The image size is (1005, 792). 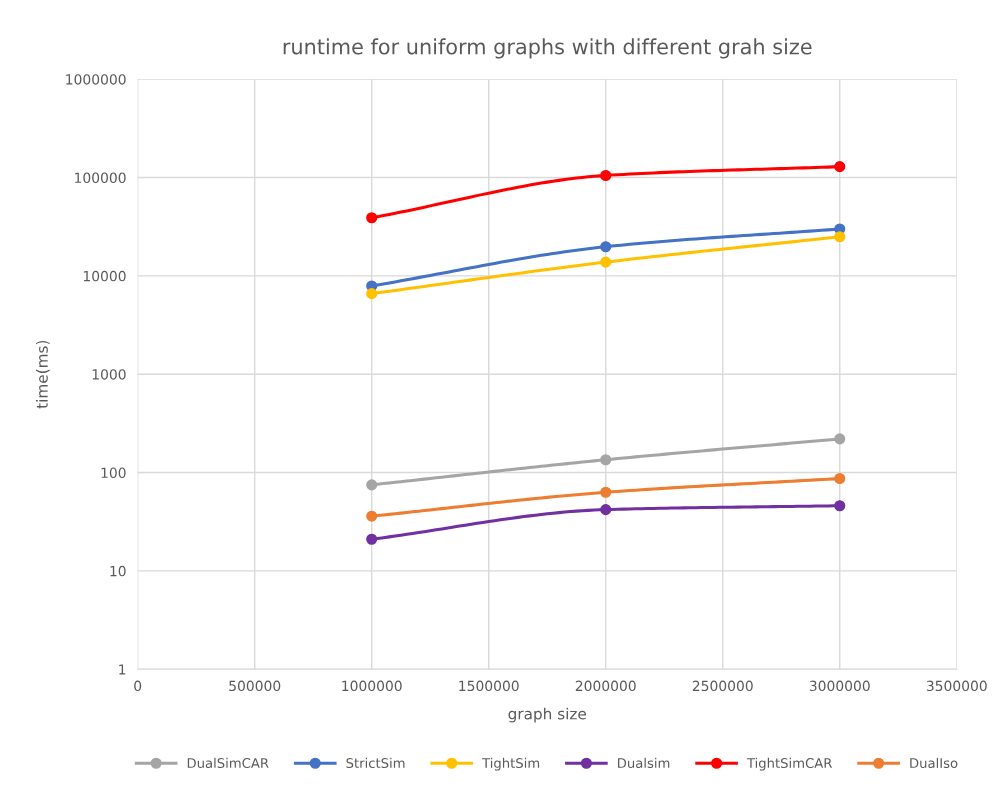 What do you see at coordinates (934, 763) in the screenshot?
I see `legend-label: DualIso` at bounding box center [934, 763].